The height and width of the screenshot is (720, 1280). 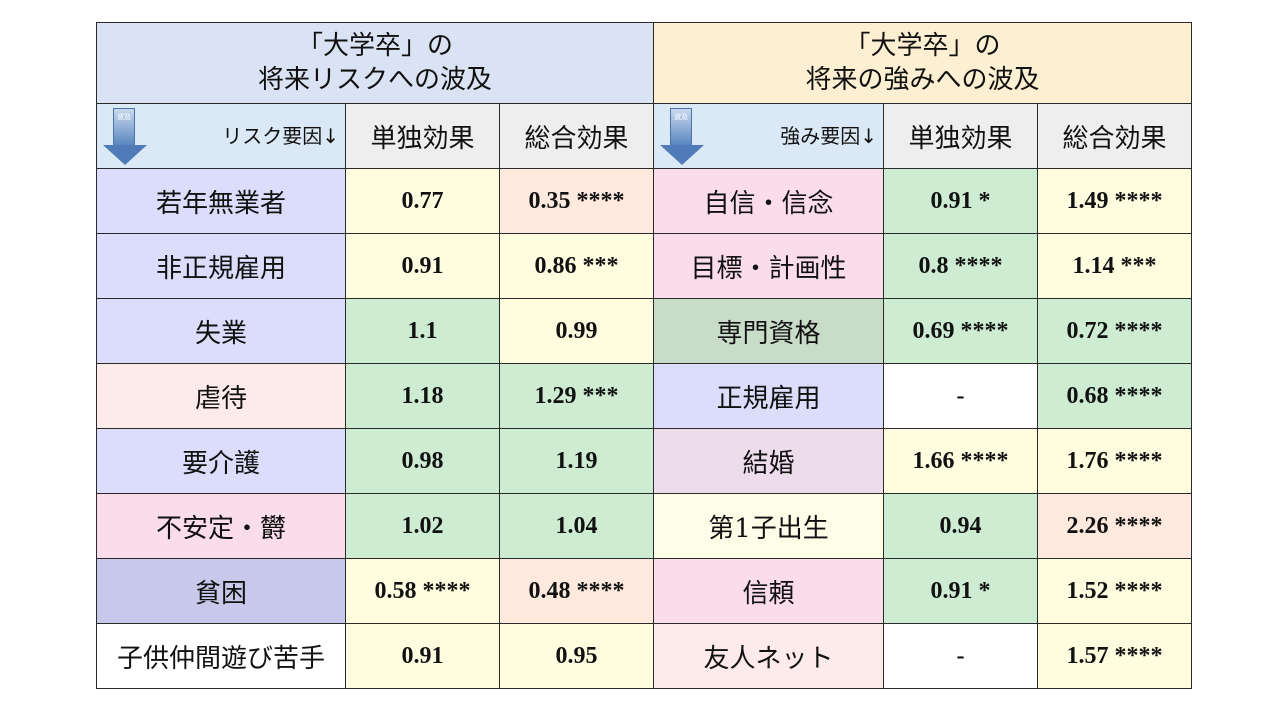 What do you see at coordinates (961, 136) in the screenshot?
I see `strength-single-effect-header: 単独効果` at bounding box center [961, 136].